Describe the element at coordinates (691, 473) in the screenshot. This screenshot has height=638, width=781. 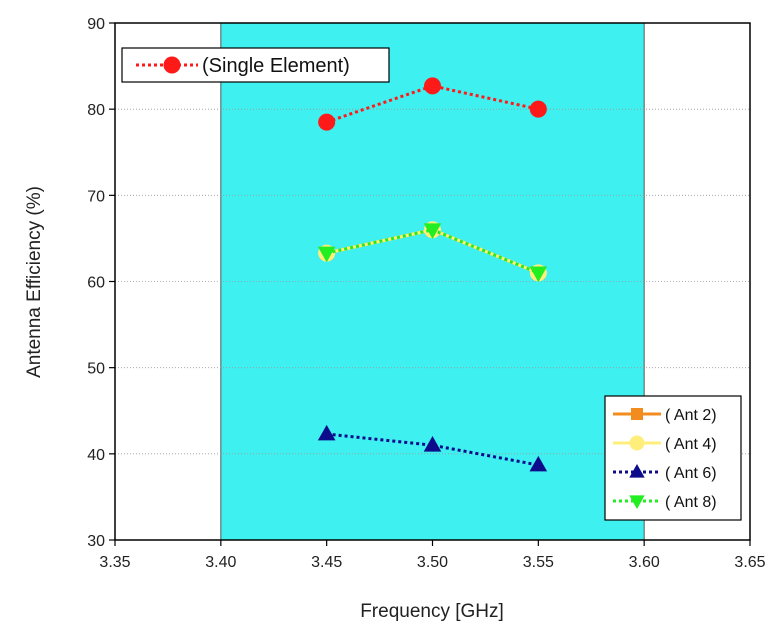
I see `legend-label-ant-6: ( Ant 6)` at that location.